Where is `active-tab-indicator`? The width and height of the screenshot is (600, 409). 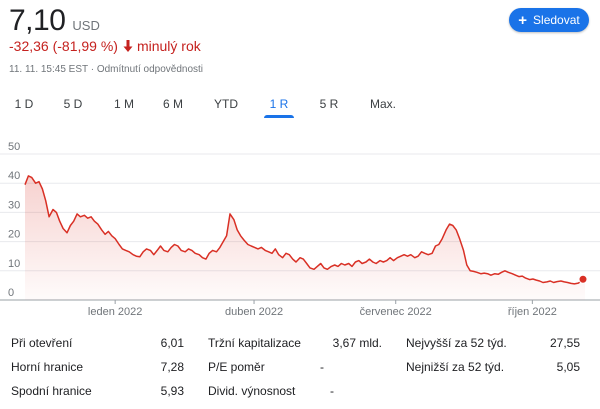 active-tab-indicator is located at coordinates (279, 116).